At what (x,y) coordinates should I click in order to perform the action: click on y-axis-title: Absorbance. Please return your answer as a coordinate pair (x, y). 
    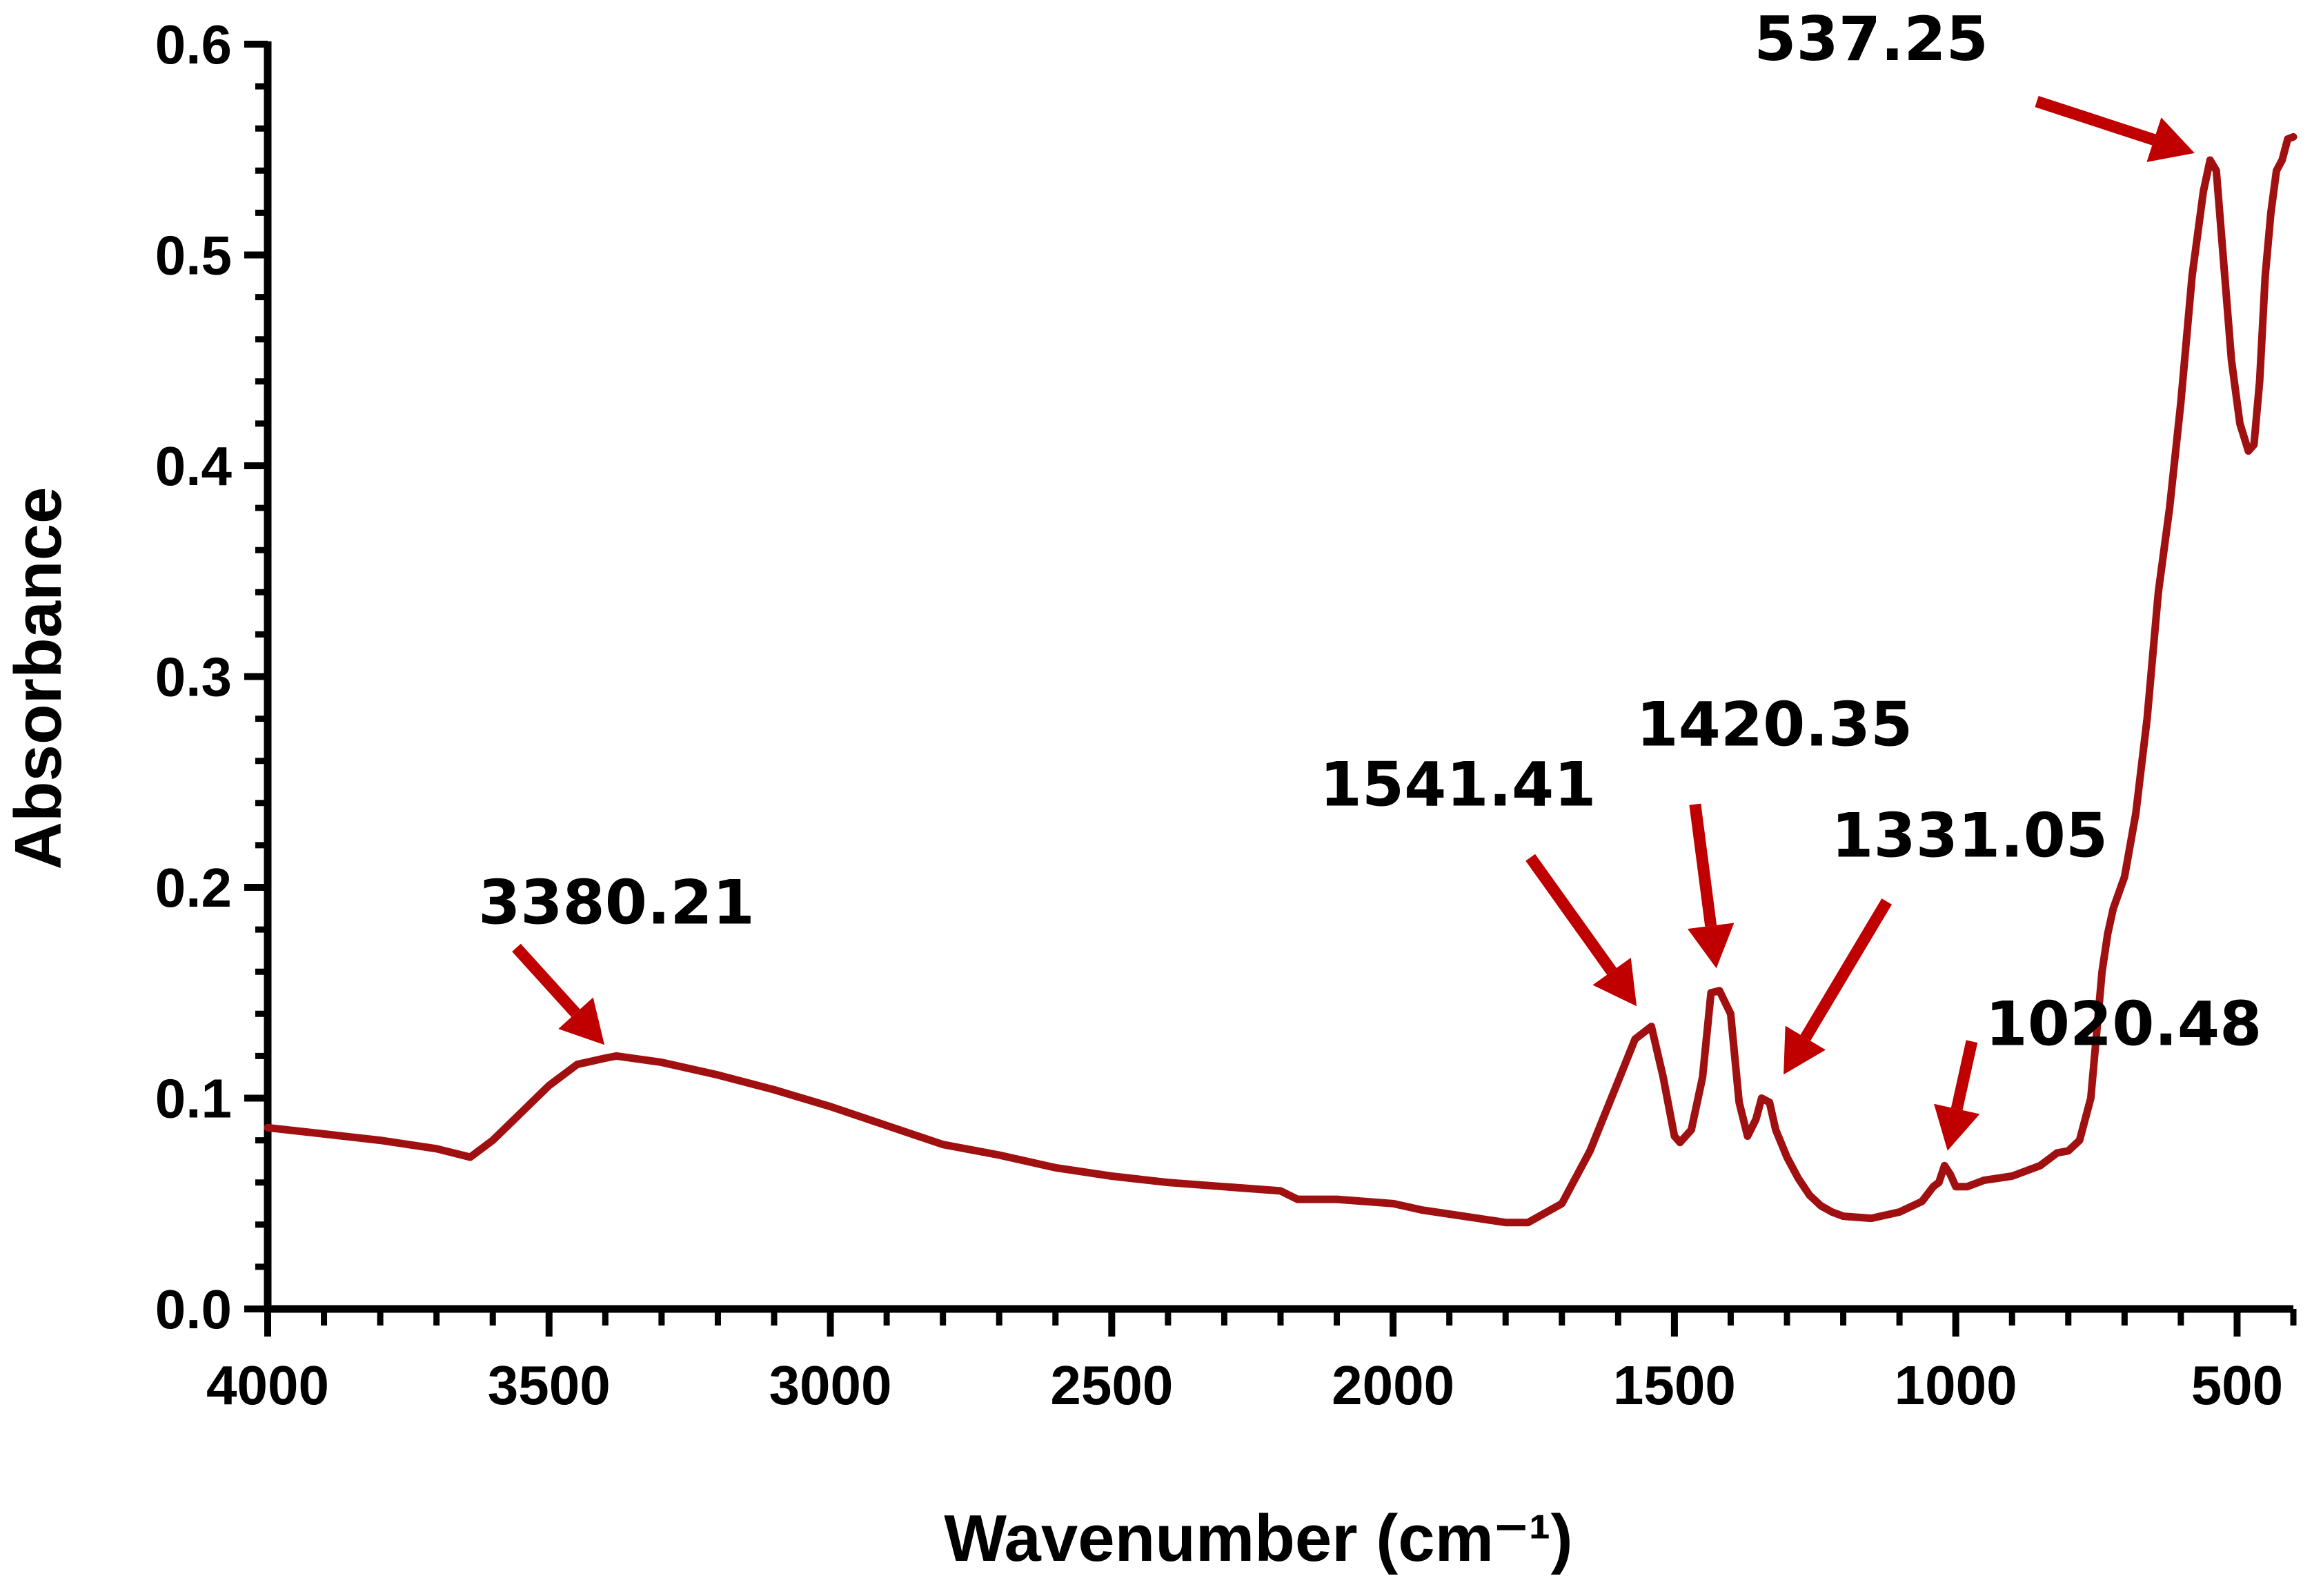
    Looking at the image, I should click on (38, 678).